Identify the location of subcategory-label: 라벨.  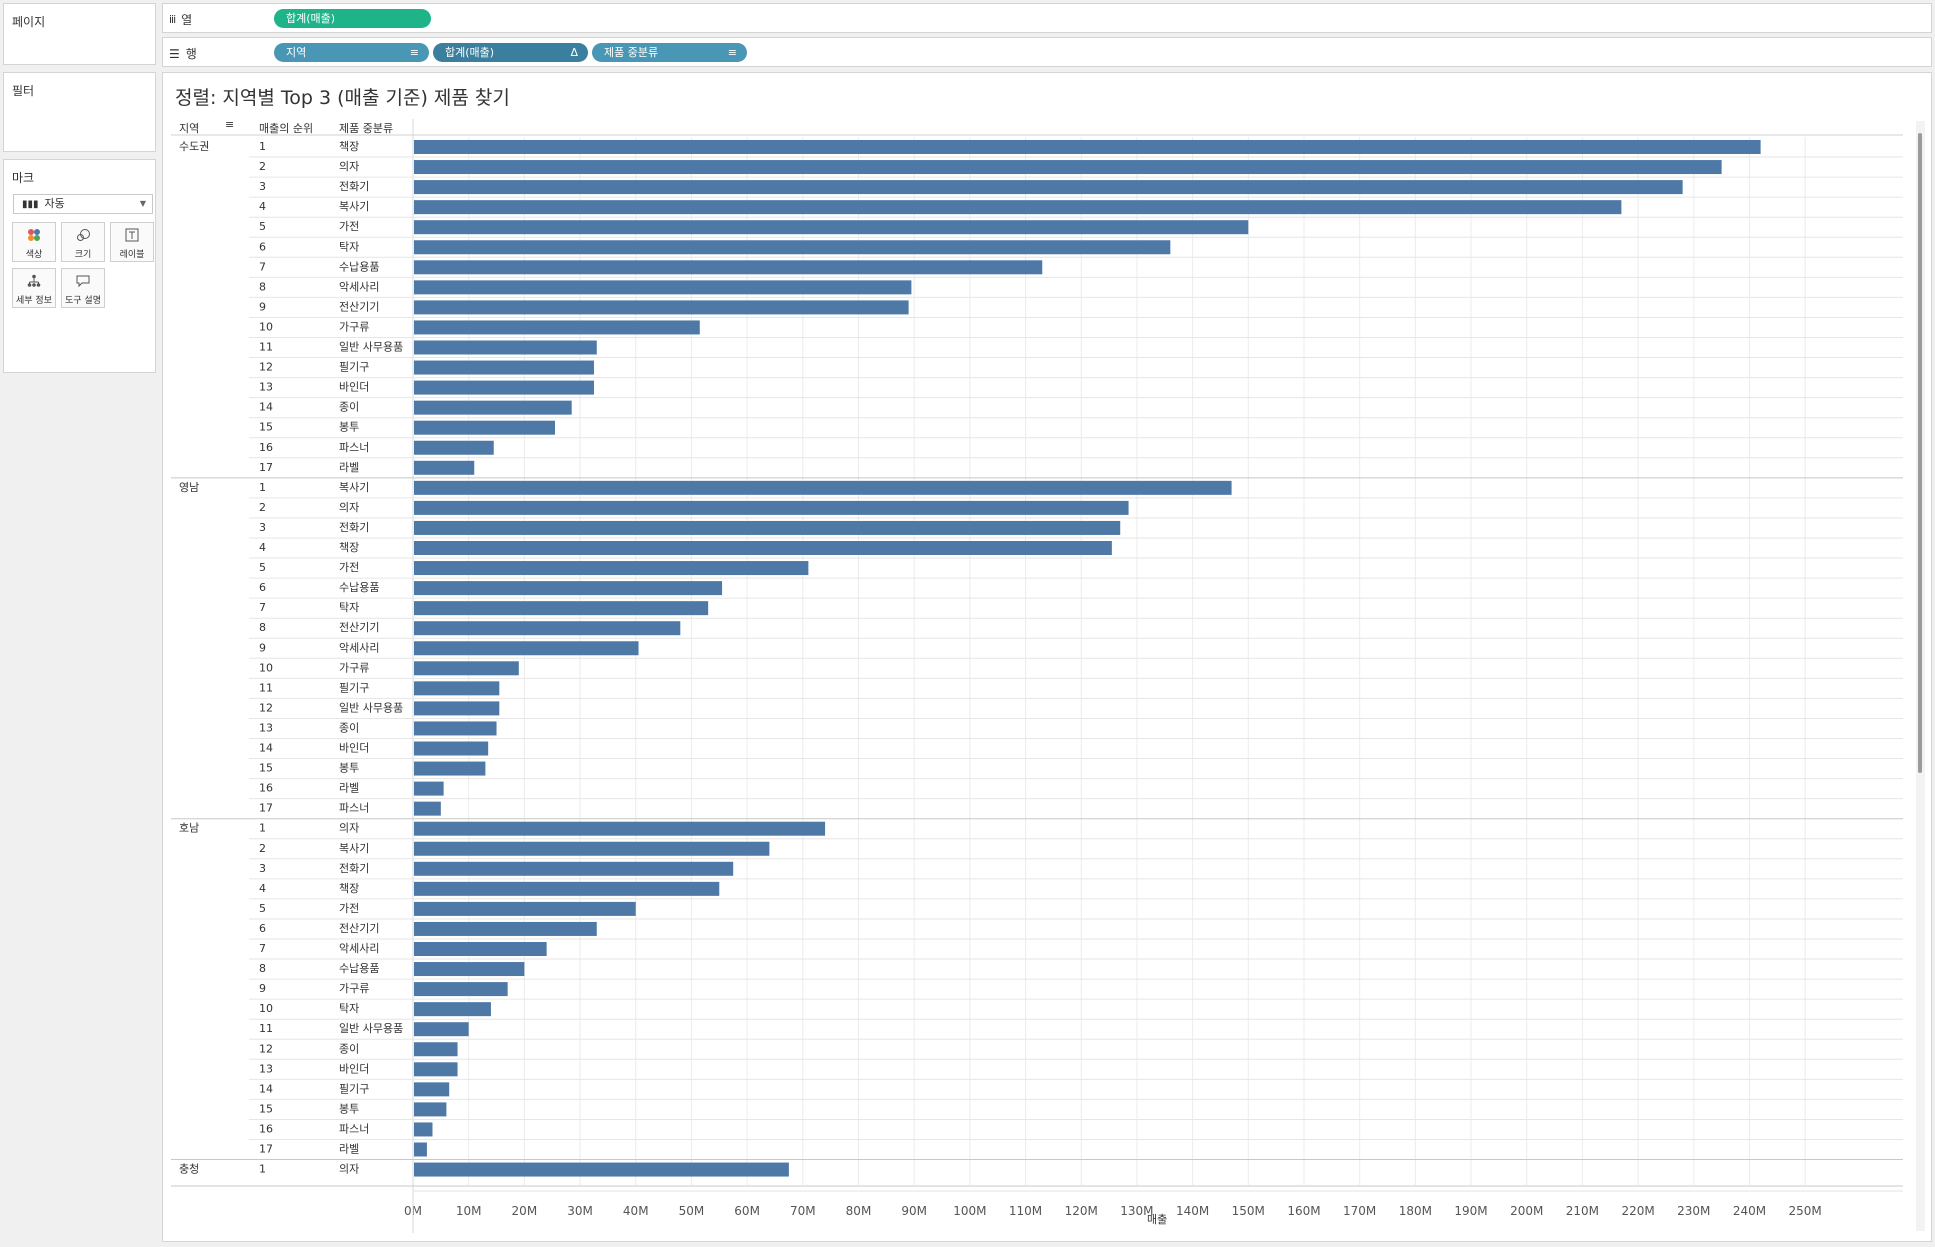
(349, 467).